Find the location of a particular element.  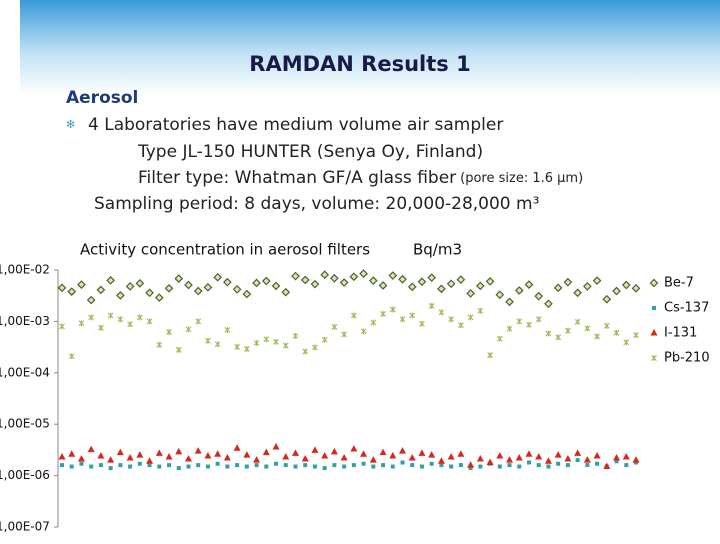

legend-label: I-131 is located at coordinates (680, 333).